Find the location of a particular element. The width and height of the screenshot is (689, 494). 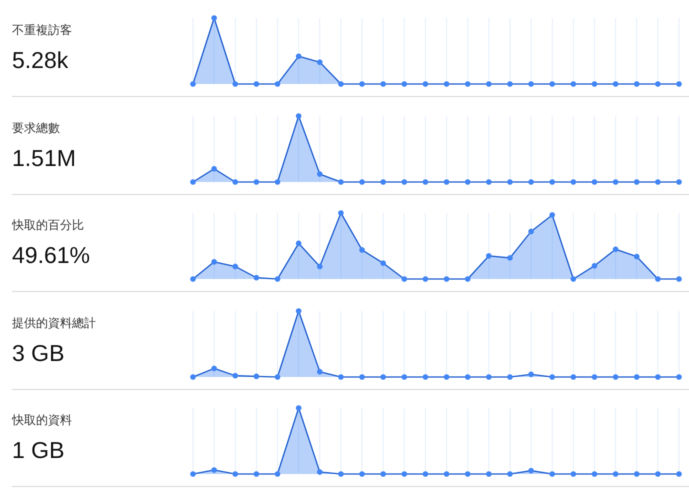

text: 5.28k is located at coordinates (40, 60).